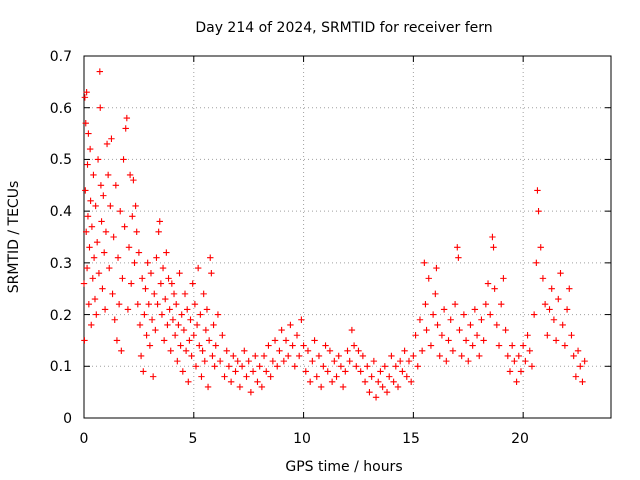 The image size is (640, 480). I want to click on y-tick-label: 0.7, so click(61, 57).